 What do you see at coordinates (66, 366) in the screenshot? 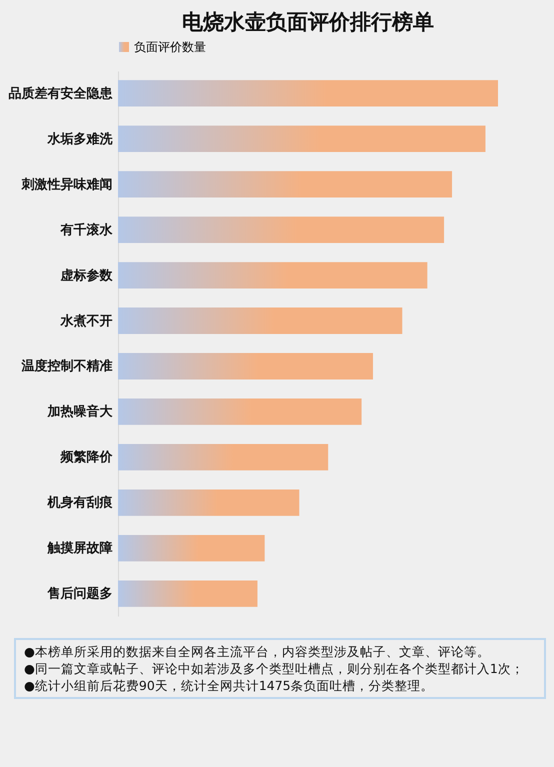
I see `y-tick-label: 温度控制不精准` at bounding box center [66, 366].